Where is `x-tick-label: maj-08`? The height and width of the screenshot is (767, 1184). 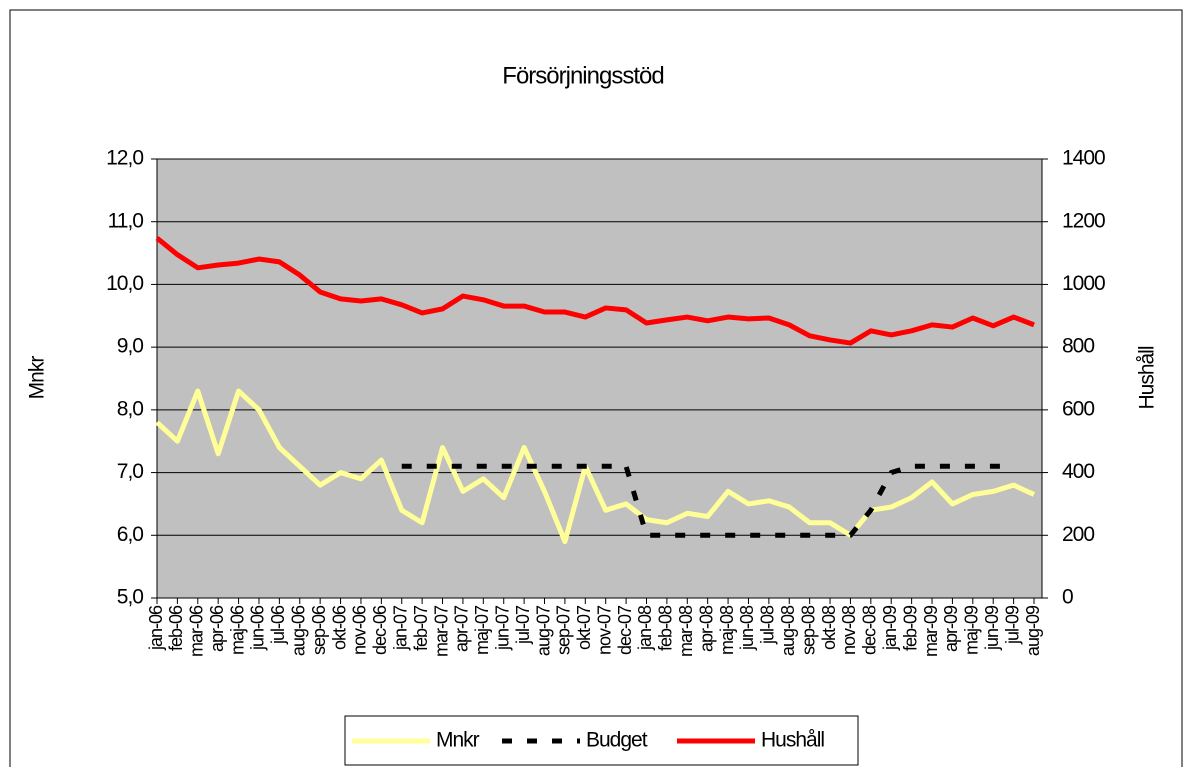
x-tick-label: maj-08 is located at coordinates (727, 630).